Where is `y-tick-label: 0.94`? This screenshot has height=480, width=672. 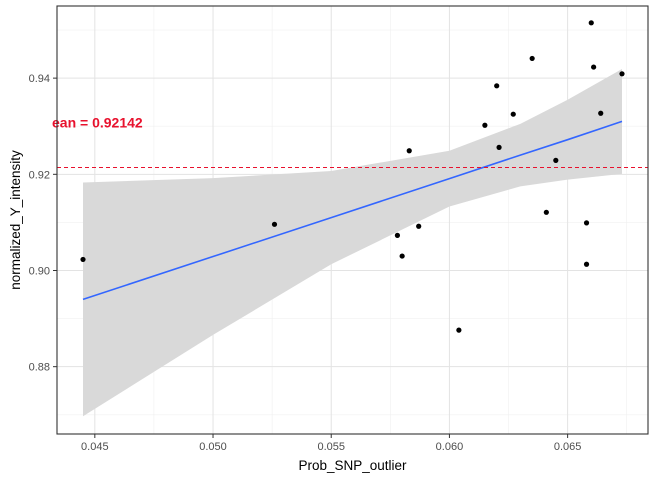 y-tick-label: 0.94 is located at coordinates (39, 79).